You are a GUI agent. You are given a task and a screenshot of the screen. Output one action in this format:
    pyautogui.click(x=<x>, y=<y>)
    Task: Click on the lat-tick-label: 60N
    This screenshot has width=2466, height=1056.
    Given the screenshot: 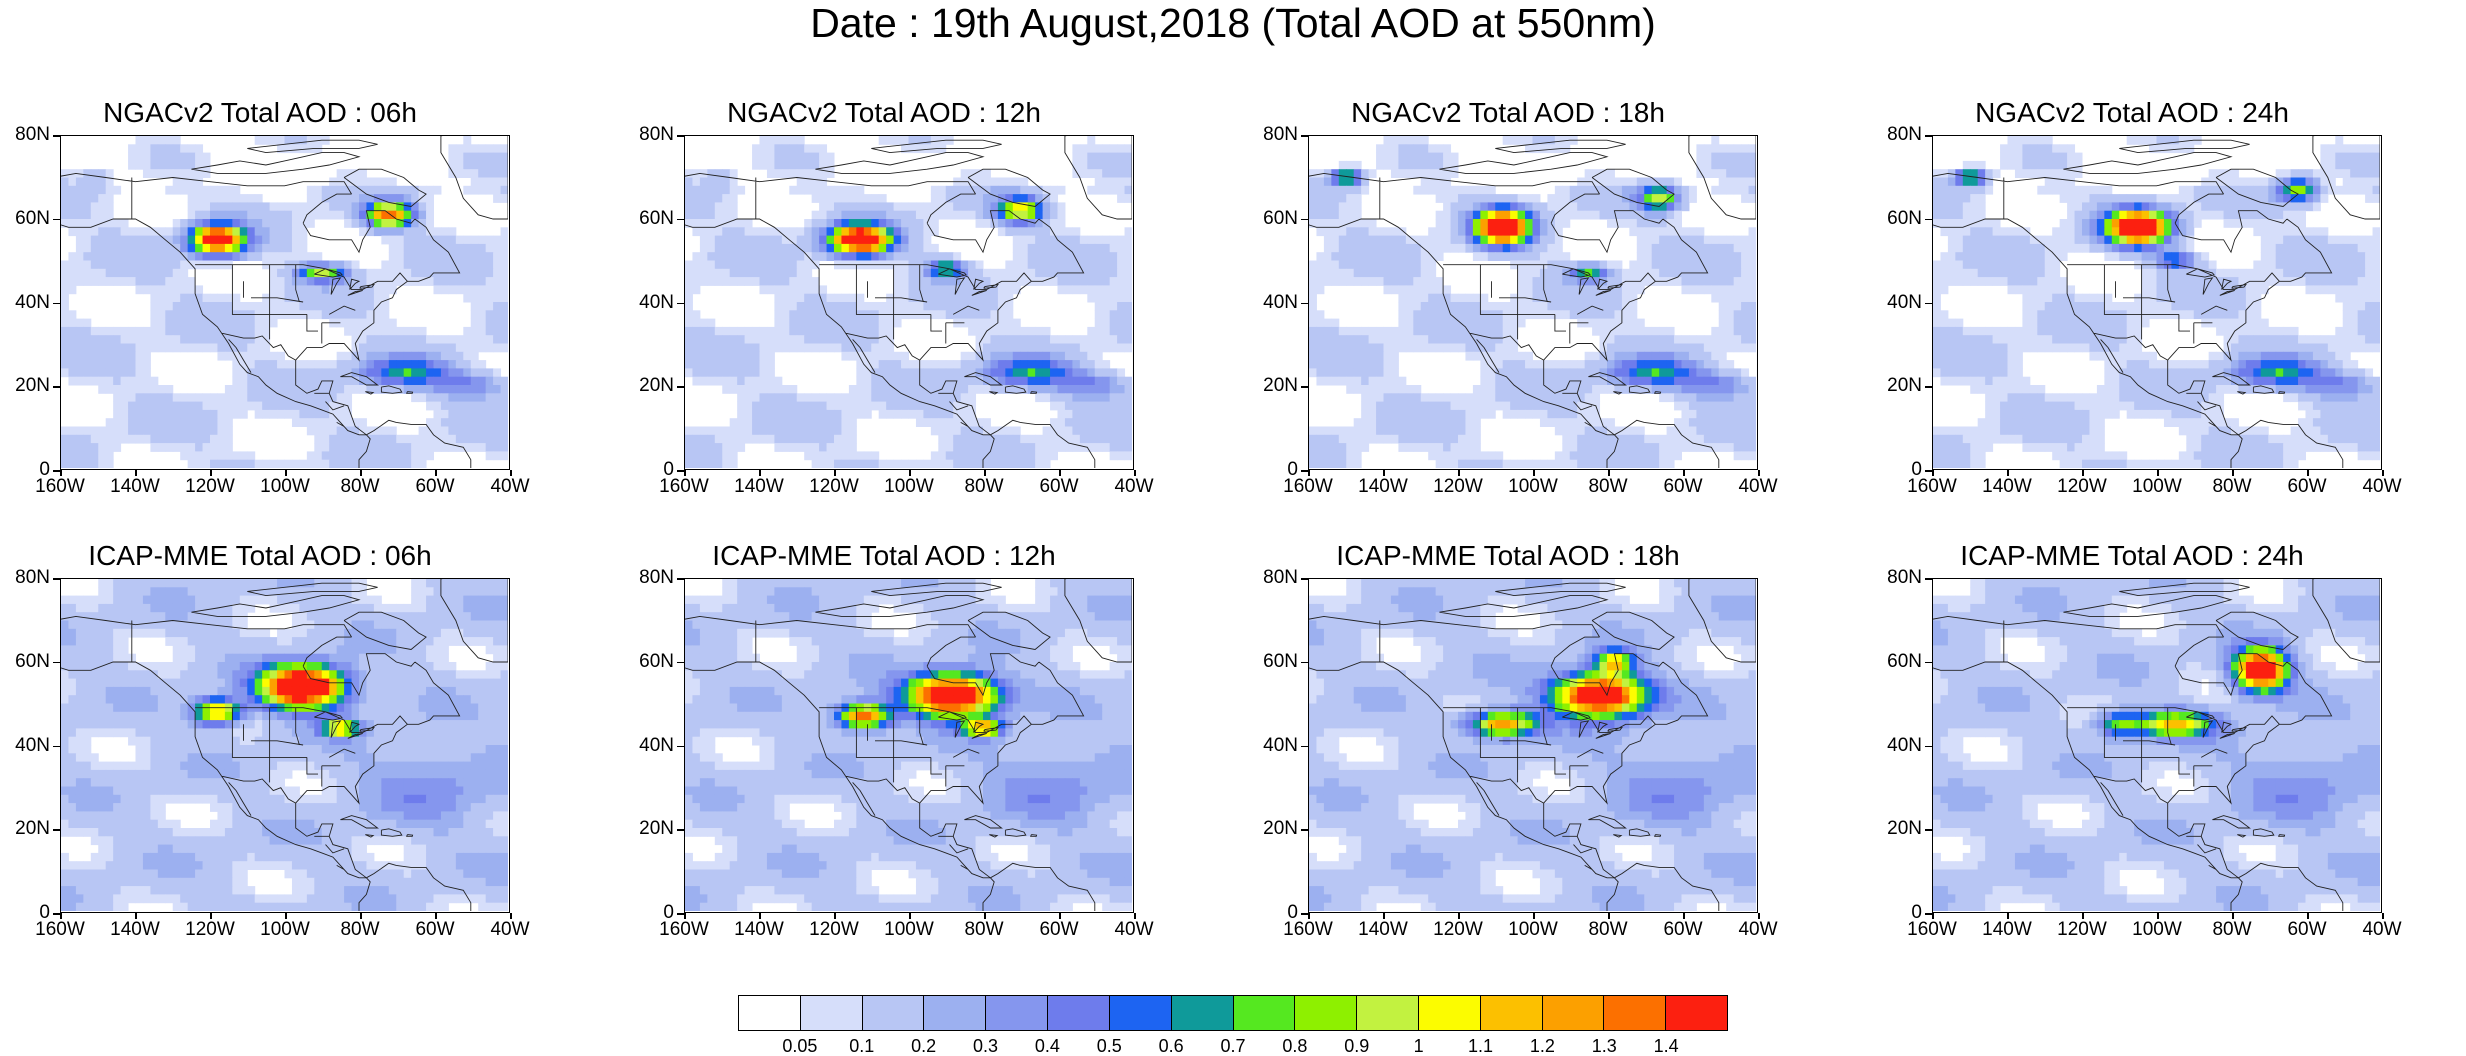 What is the action you would take?
    pyautogui.click(x=32, y=661)
    